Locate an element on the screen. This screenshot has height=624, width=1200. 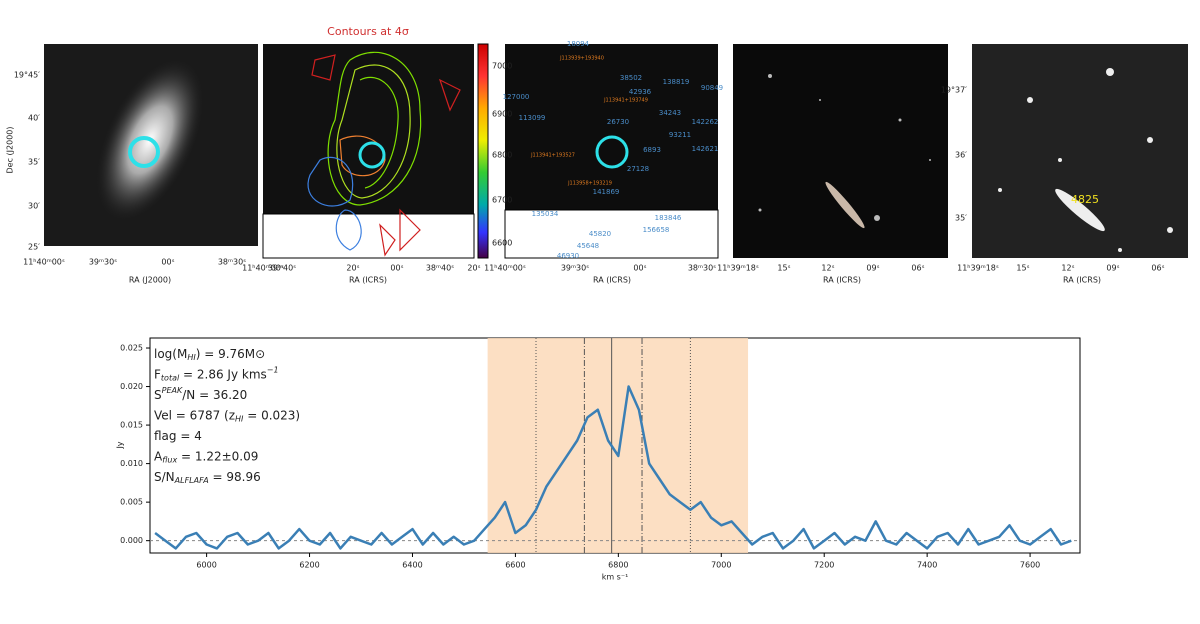
catalog-label: 113099 is located at coordinates (532, 118).